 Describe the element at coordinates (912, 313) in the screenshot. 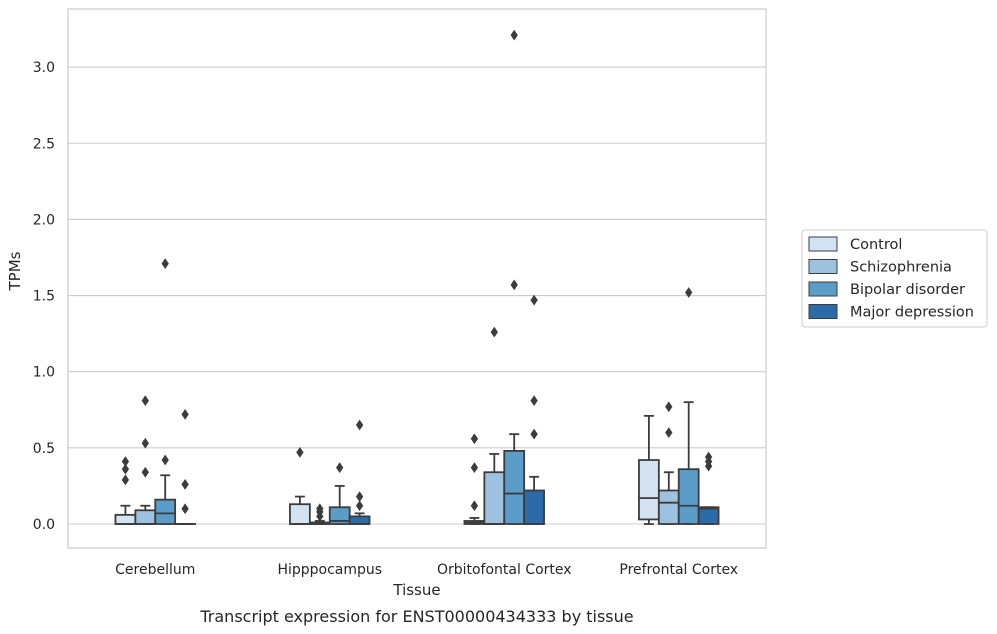

I see `legend-label: Major depression` at that location.